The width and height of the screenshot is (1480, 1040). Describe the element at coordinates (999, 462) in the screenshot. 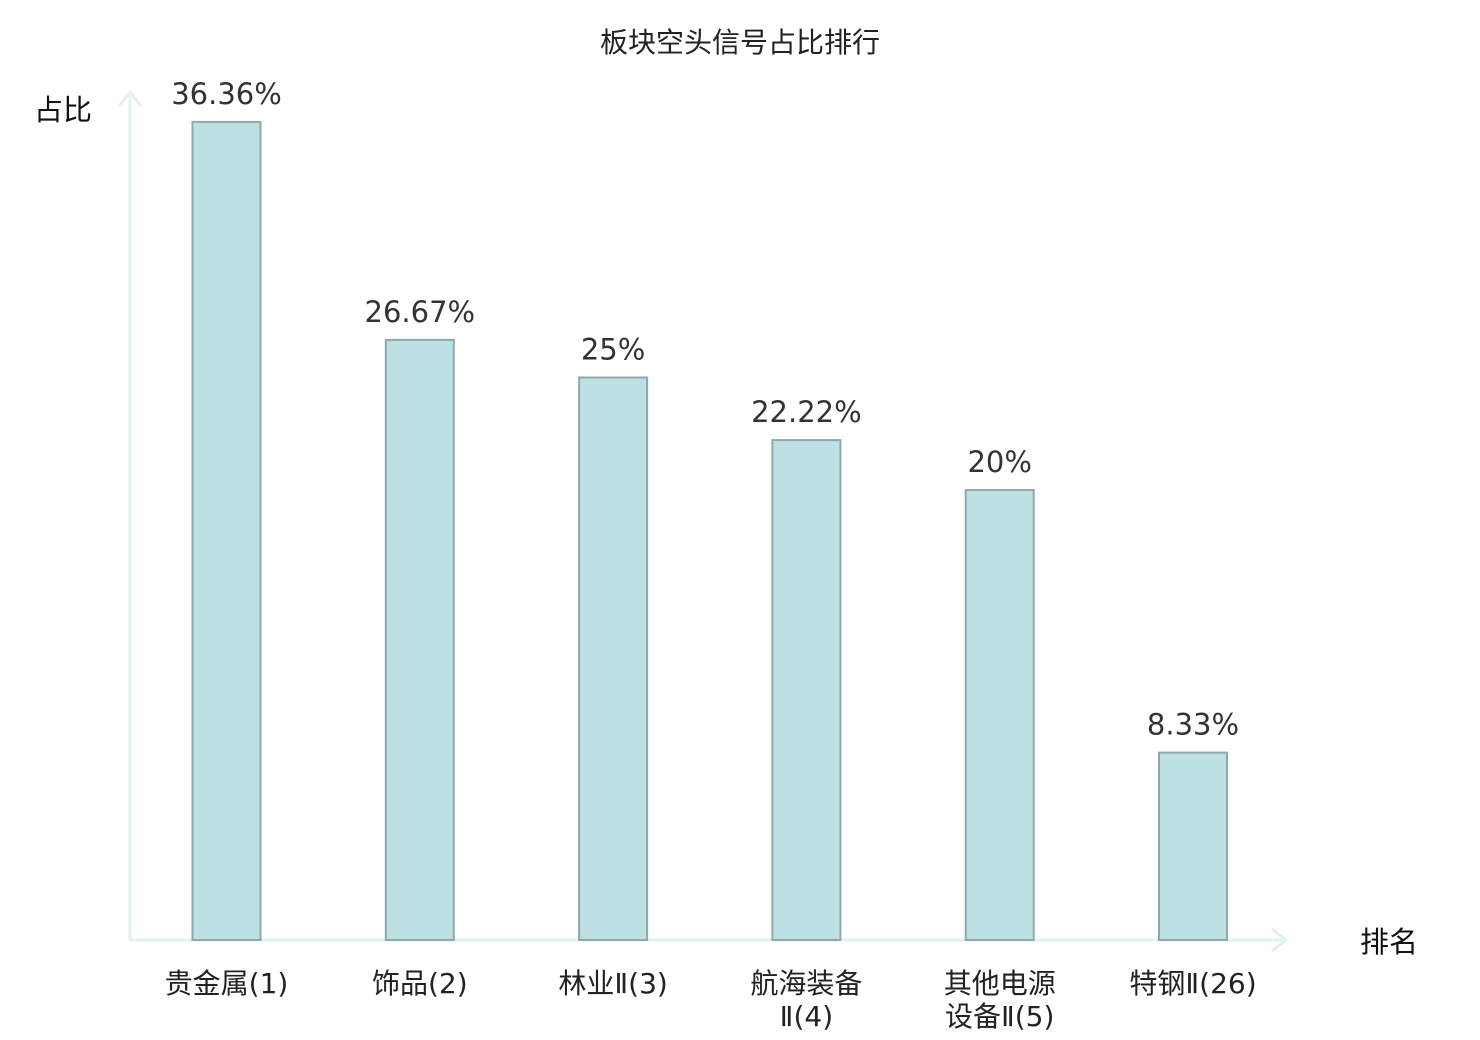

I see `value-label-5: 20%` at that location.